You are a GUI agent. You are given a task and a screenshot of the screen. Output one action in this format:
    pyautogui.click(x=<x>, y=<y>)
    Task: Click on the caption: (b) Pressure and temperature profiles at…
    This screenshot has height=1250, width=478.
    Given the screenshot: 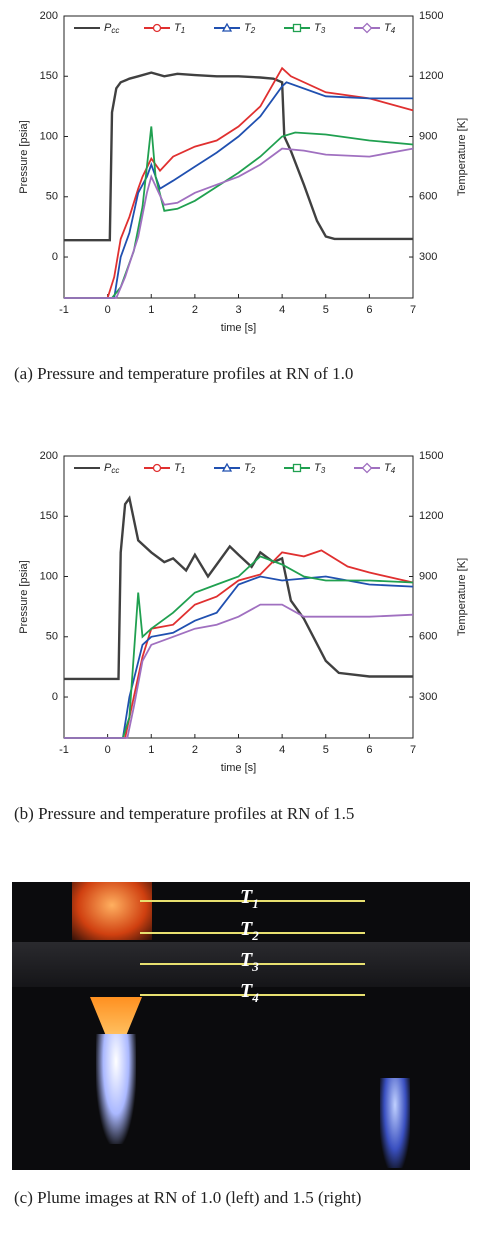 What is the action you would take?
    pyautogui.click(x=184, y=813)
    